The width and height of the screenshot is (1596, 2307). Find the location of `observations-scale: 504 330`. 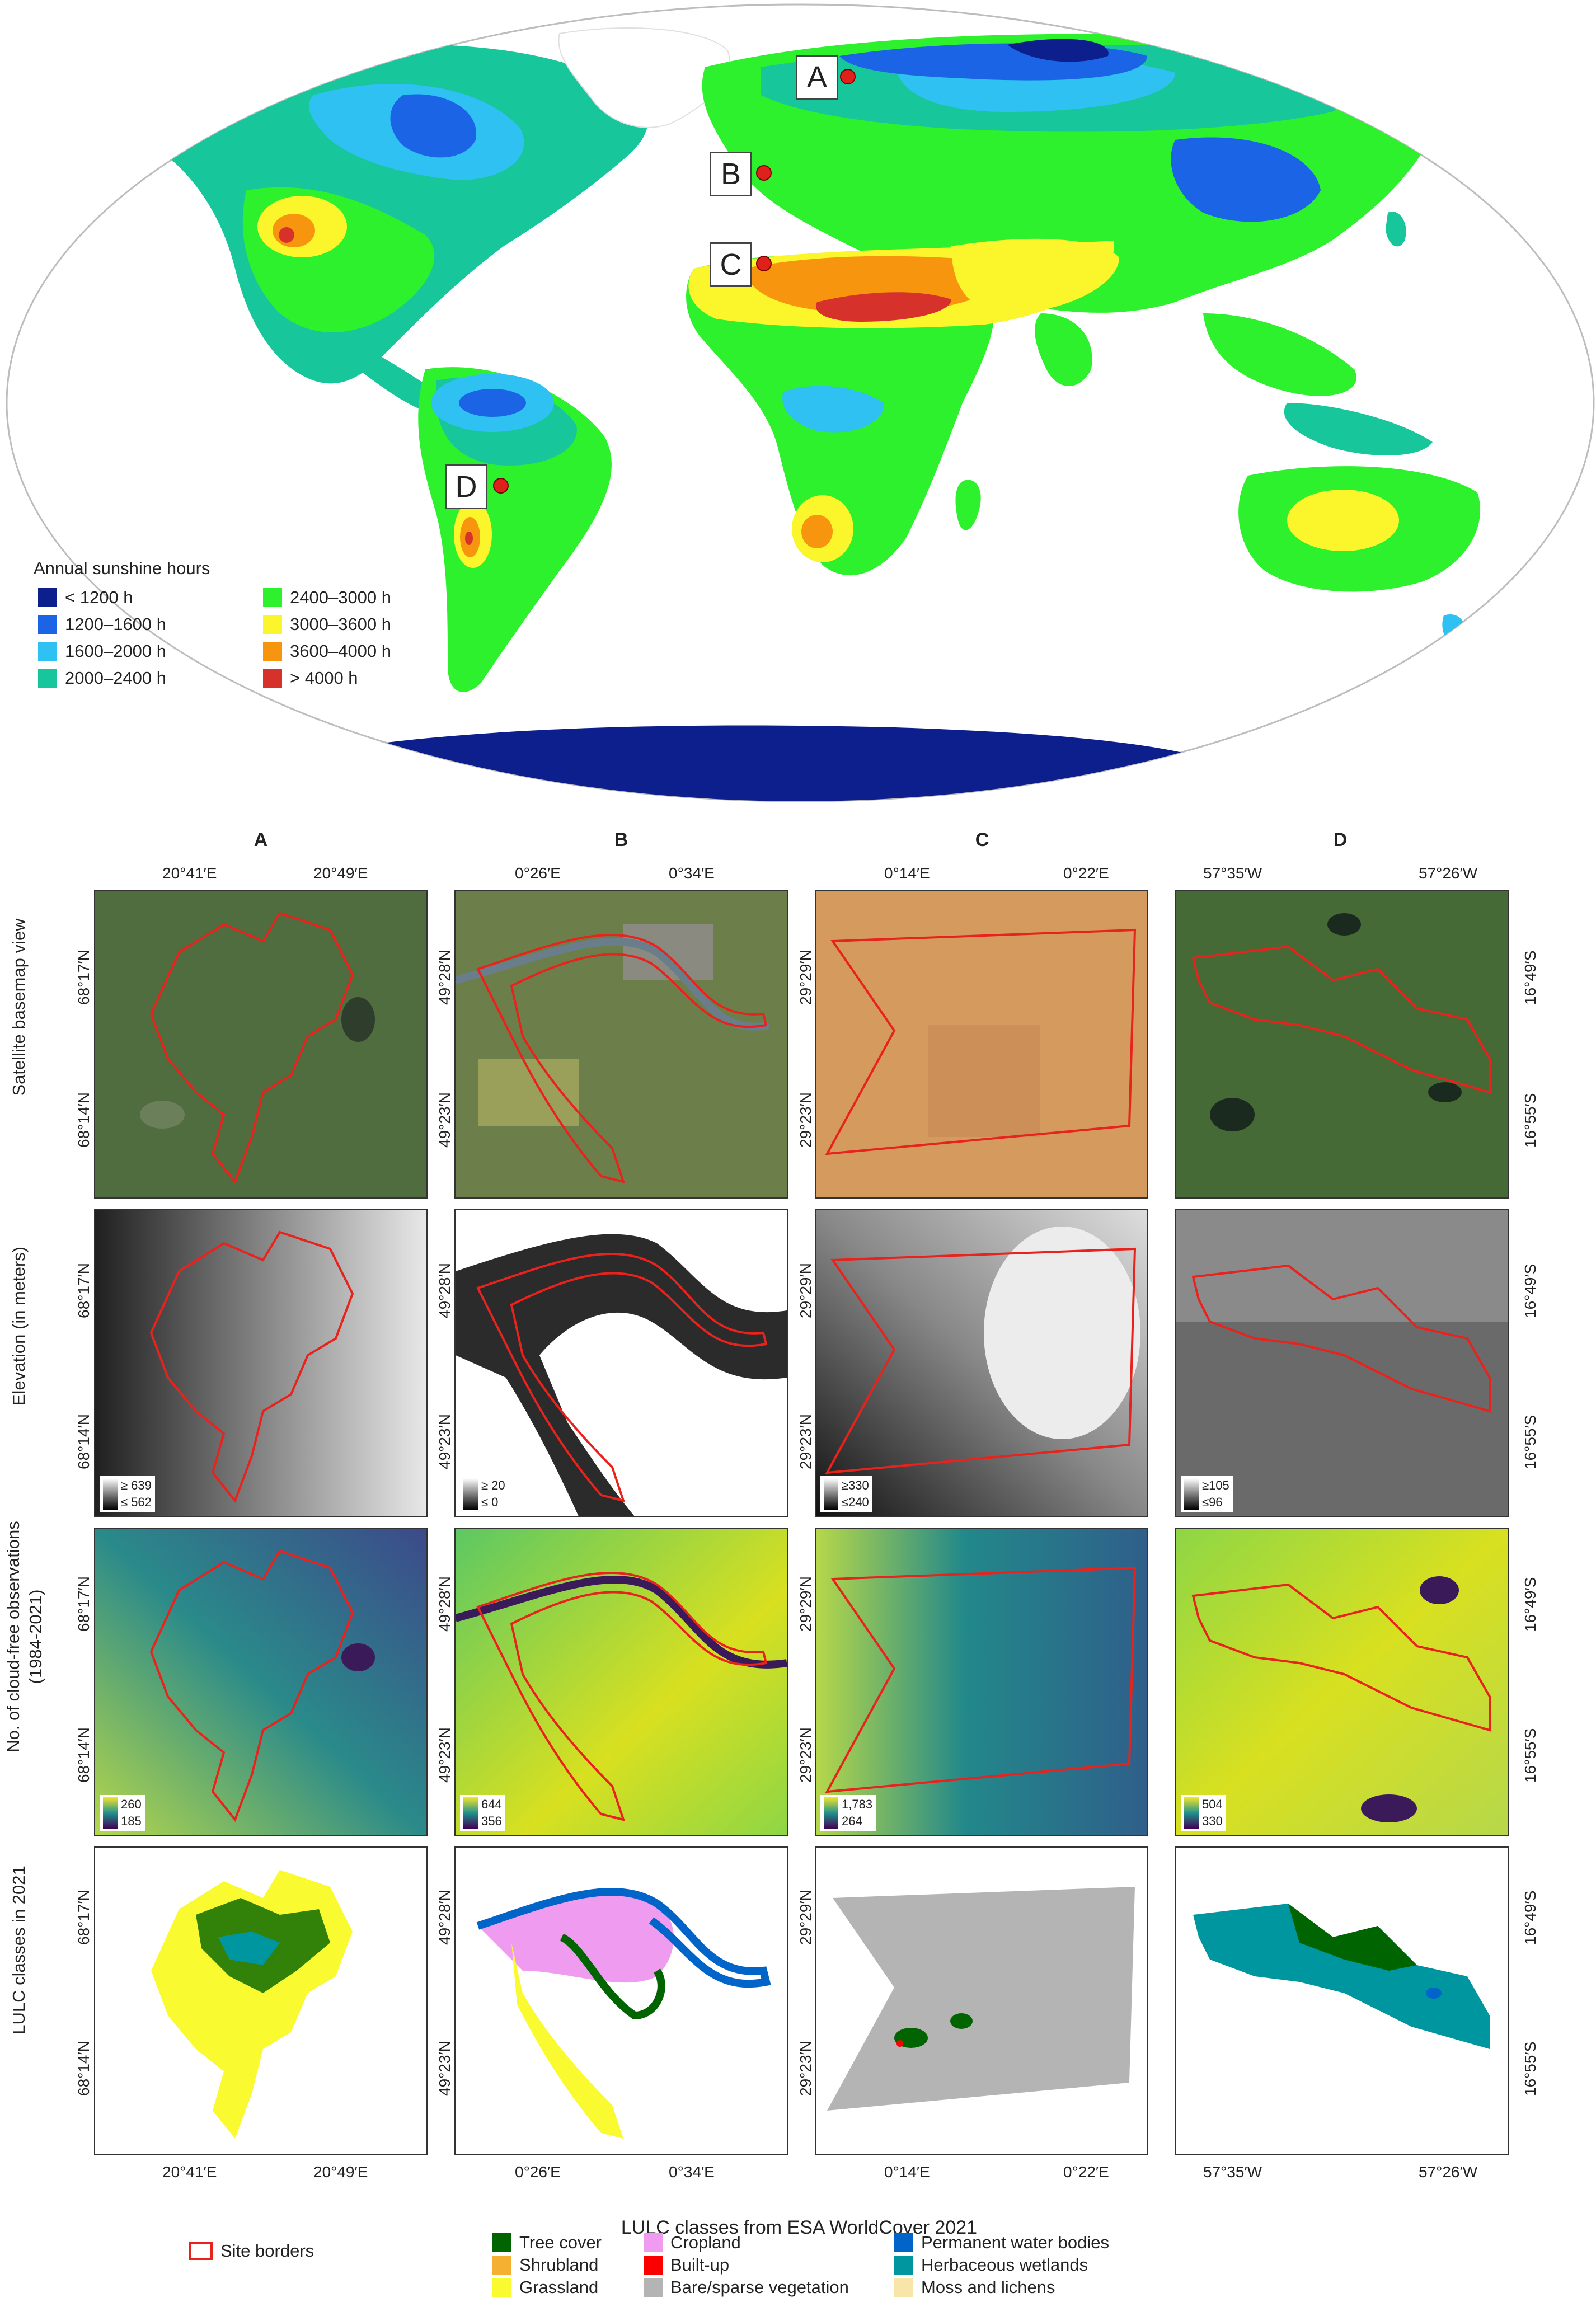

observations-scale: 504 330 is located at coordinates (1203, 1813).